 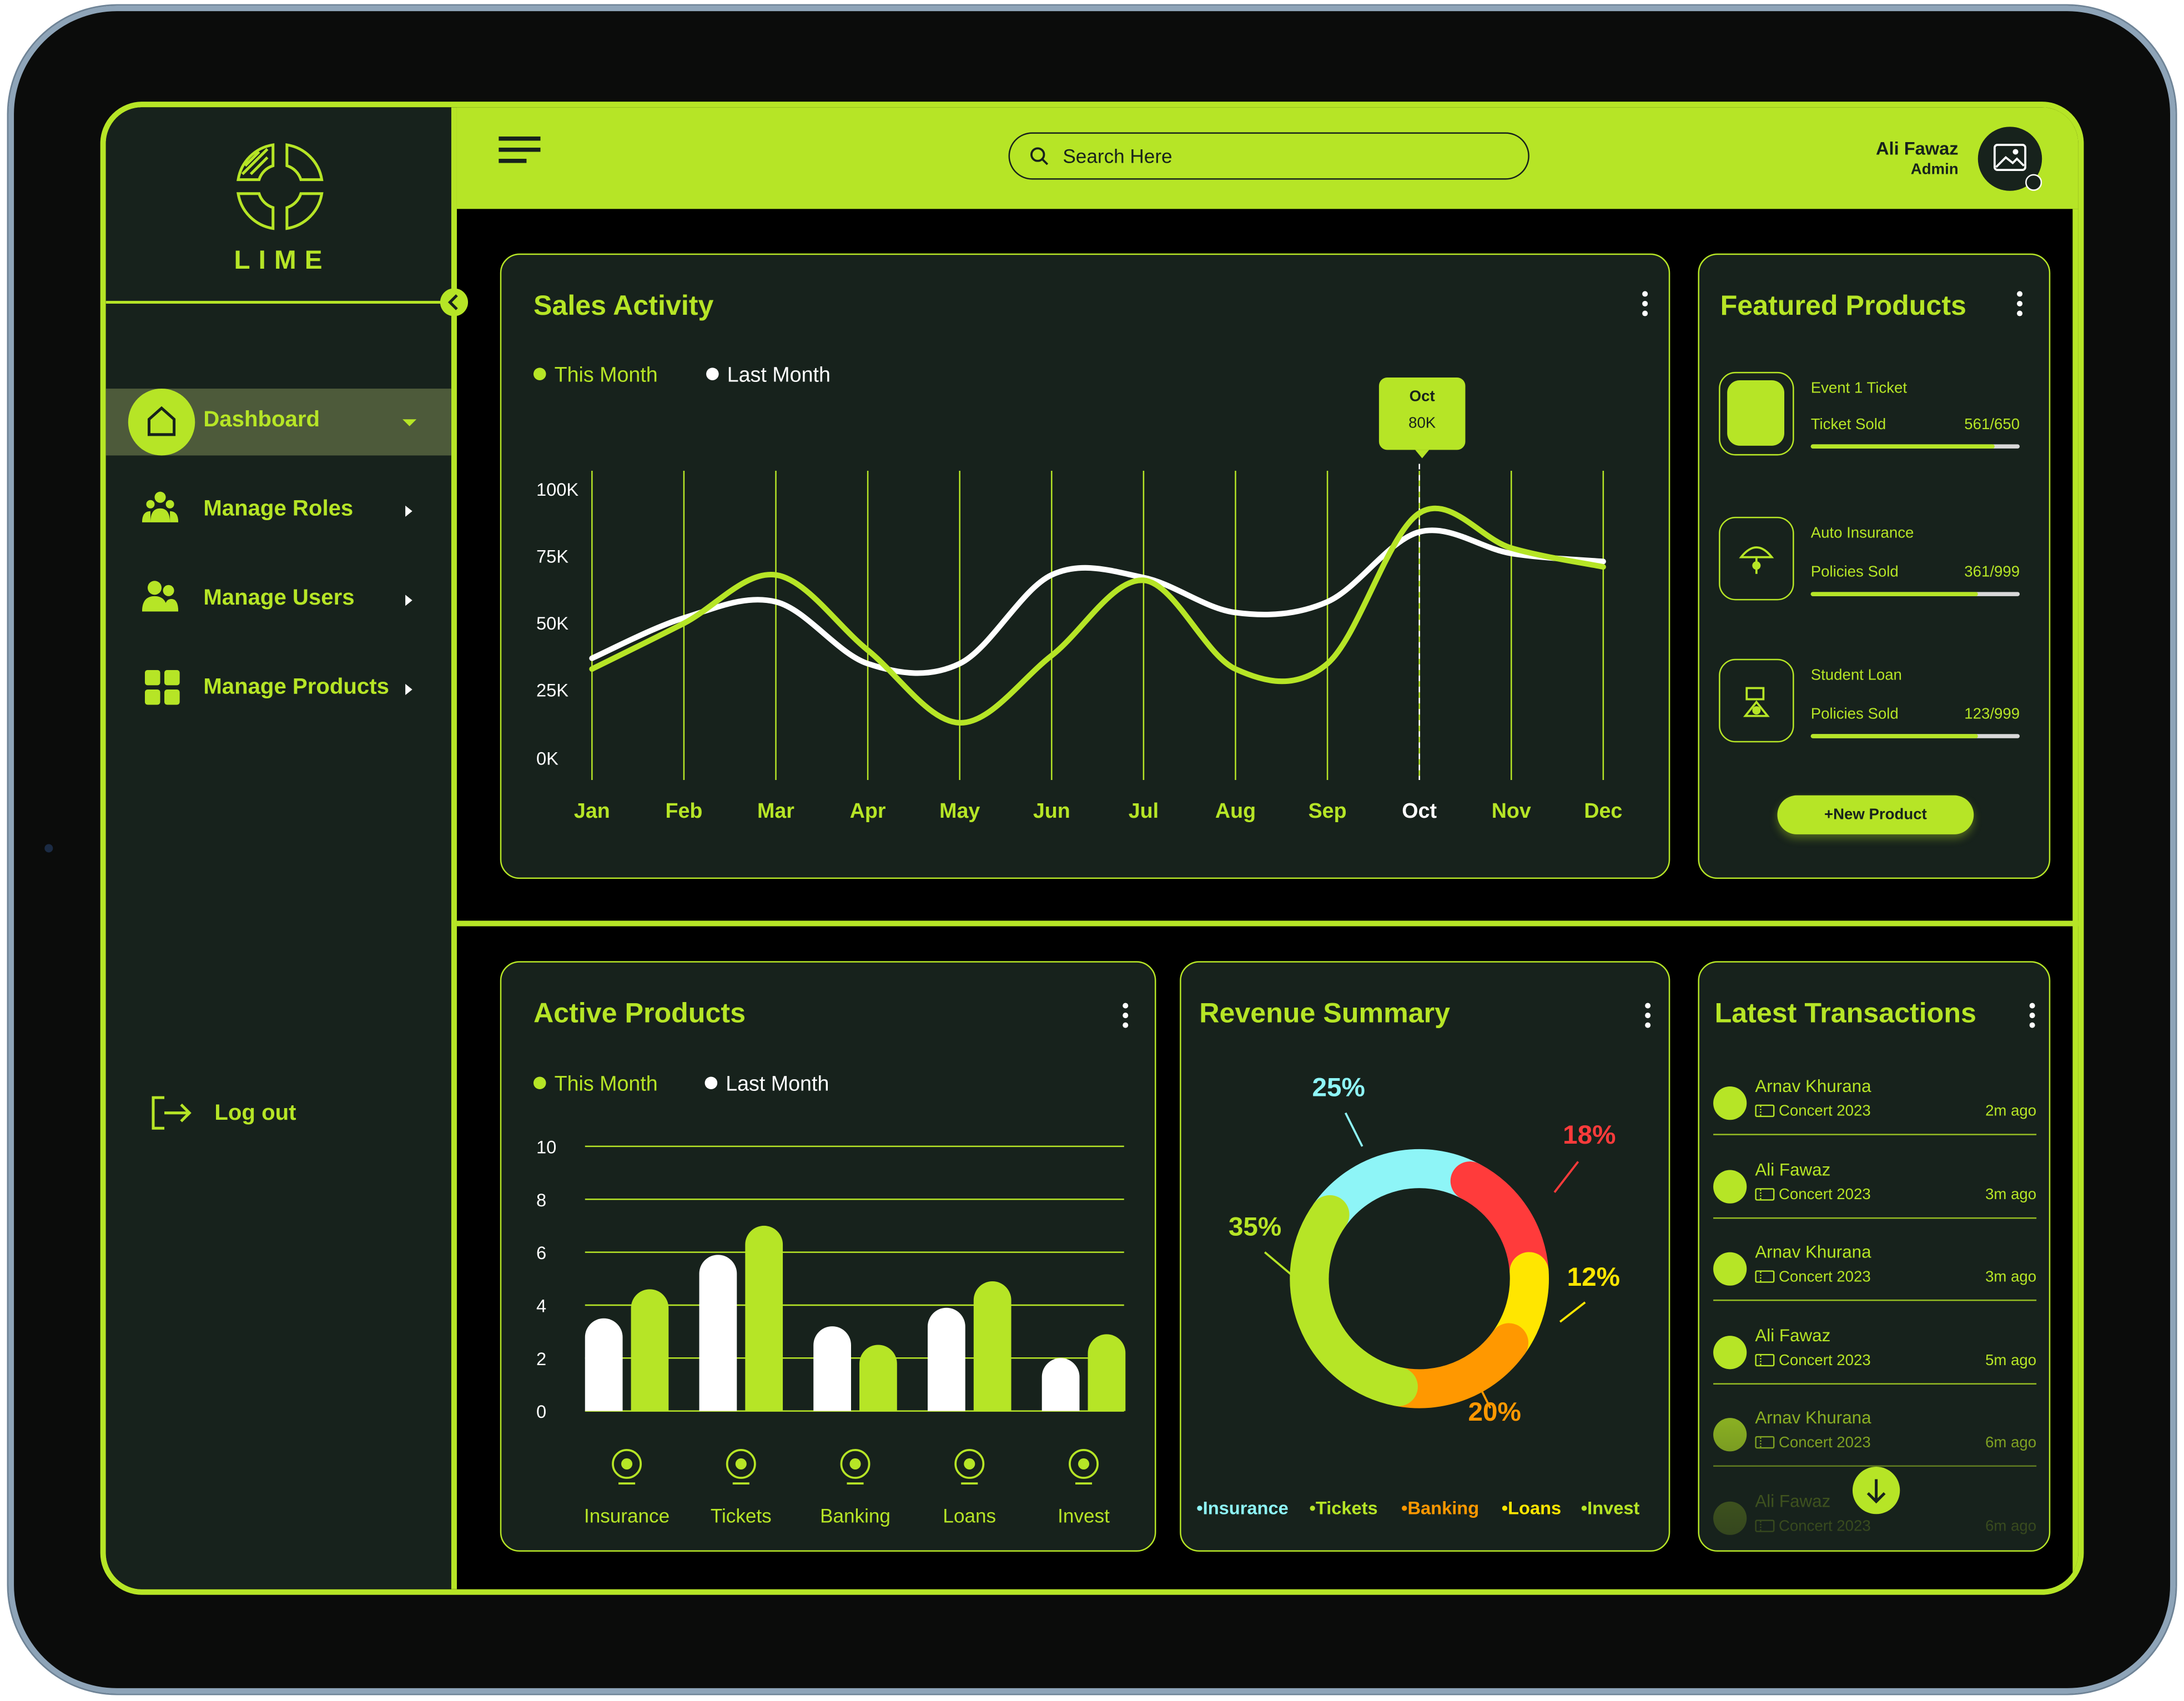 I want to click on bar-insurance-last-month, so click(x=604, y=1364).